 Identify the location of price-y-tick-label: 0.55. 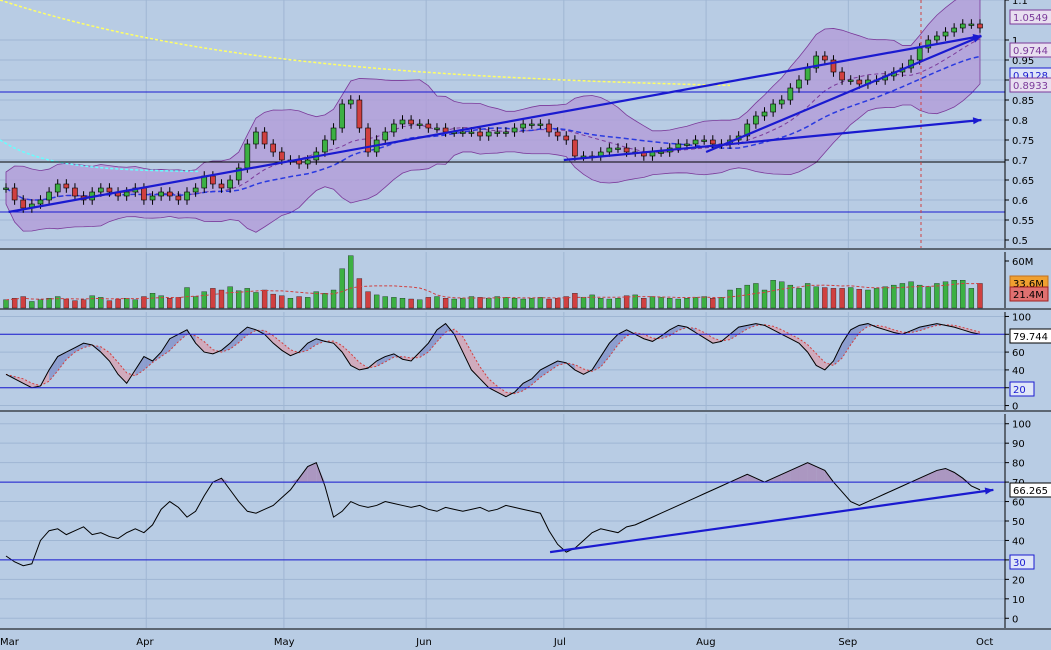
(1023, 221).